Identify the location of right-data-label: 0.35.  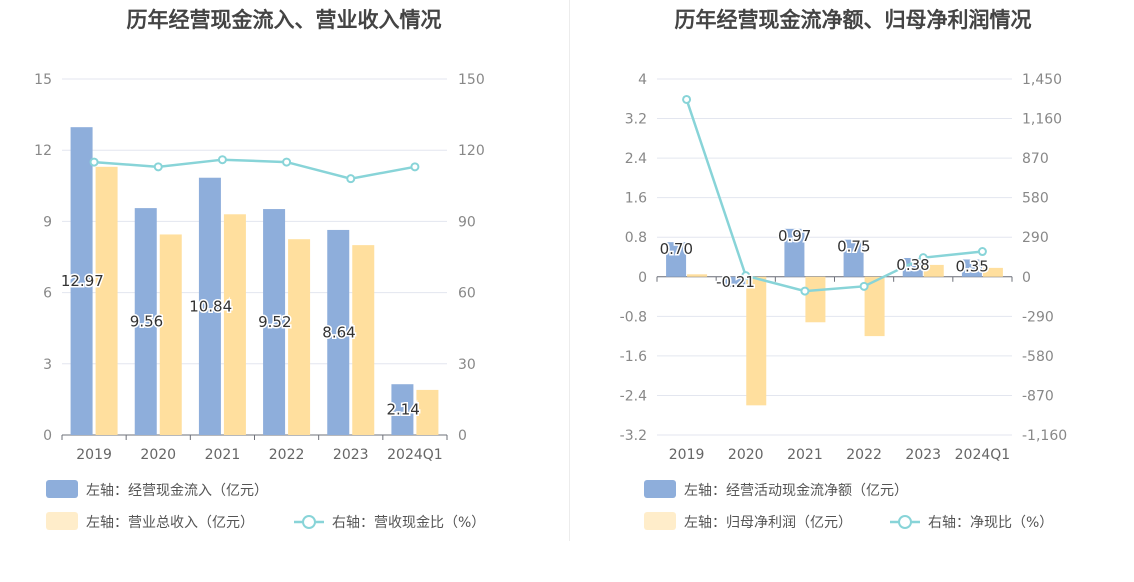
(971, 266).